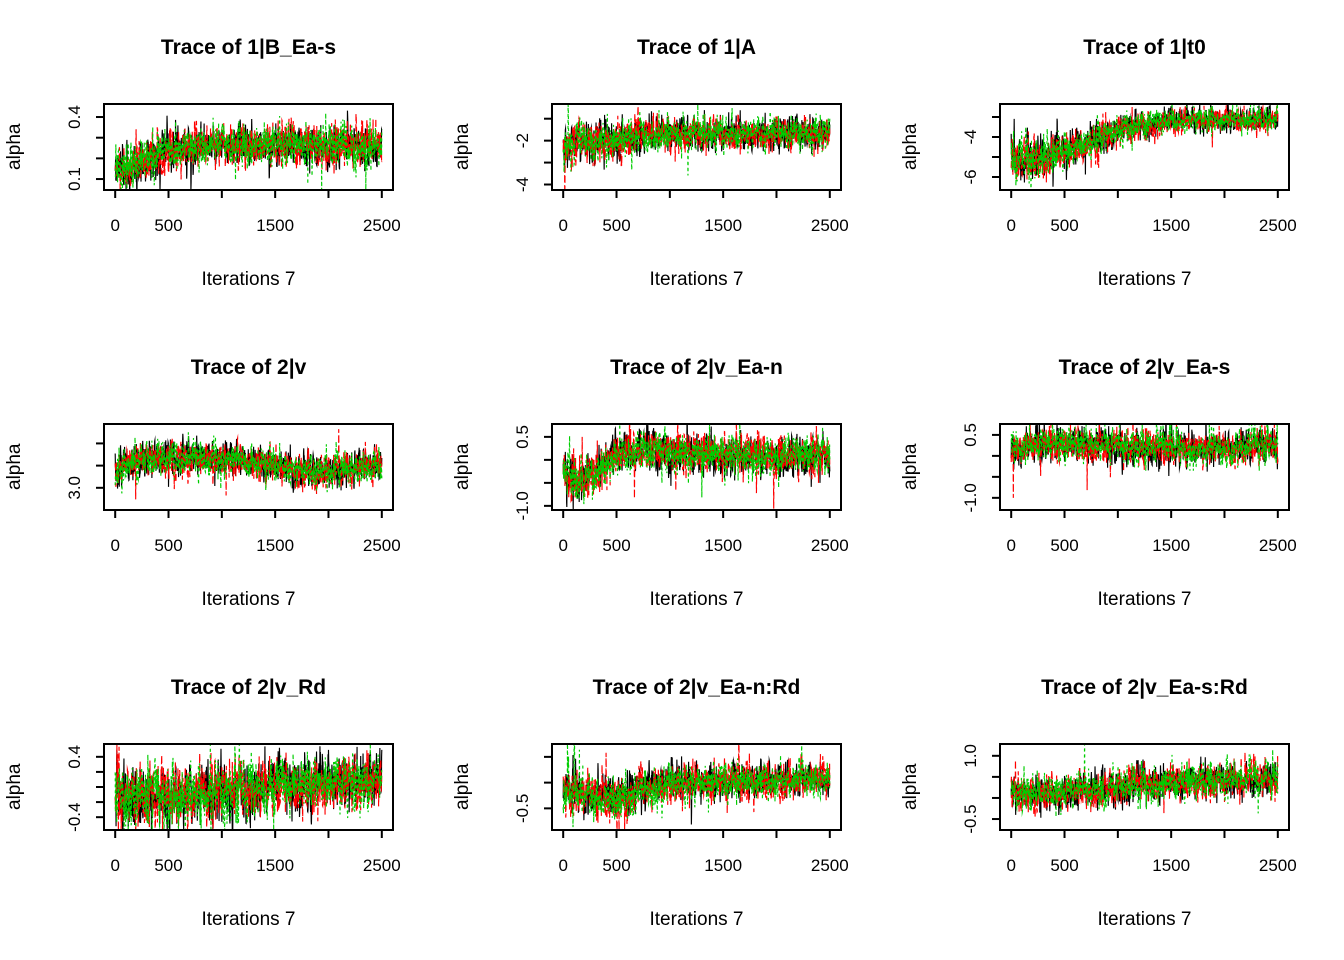  Describe the element at coordinates (696, 47) in the screenshot. I see `plot-title: Trace of 1|A` at that location.